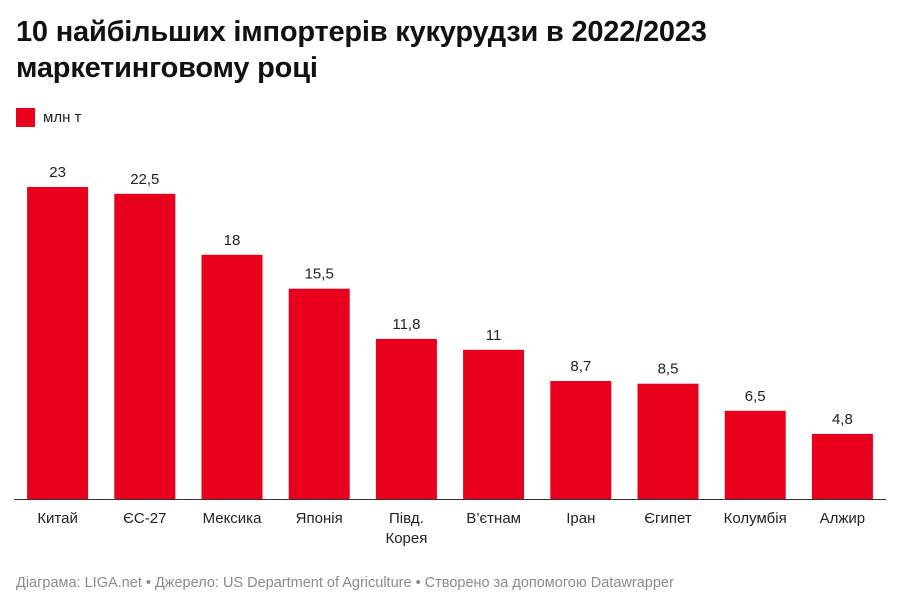  Describe the element at coordinates (25, 117) in the screenshot. I see `legend-swatch` at that location.